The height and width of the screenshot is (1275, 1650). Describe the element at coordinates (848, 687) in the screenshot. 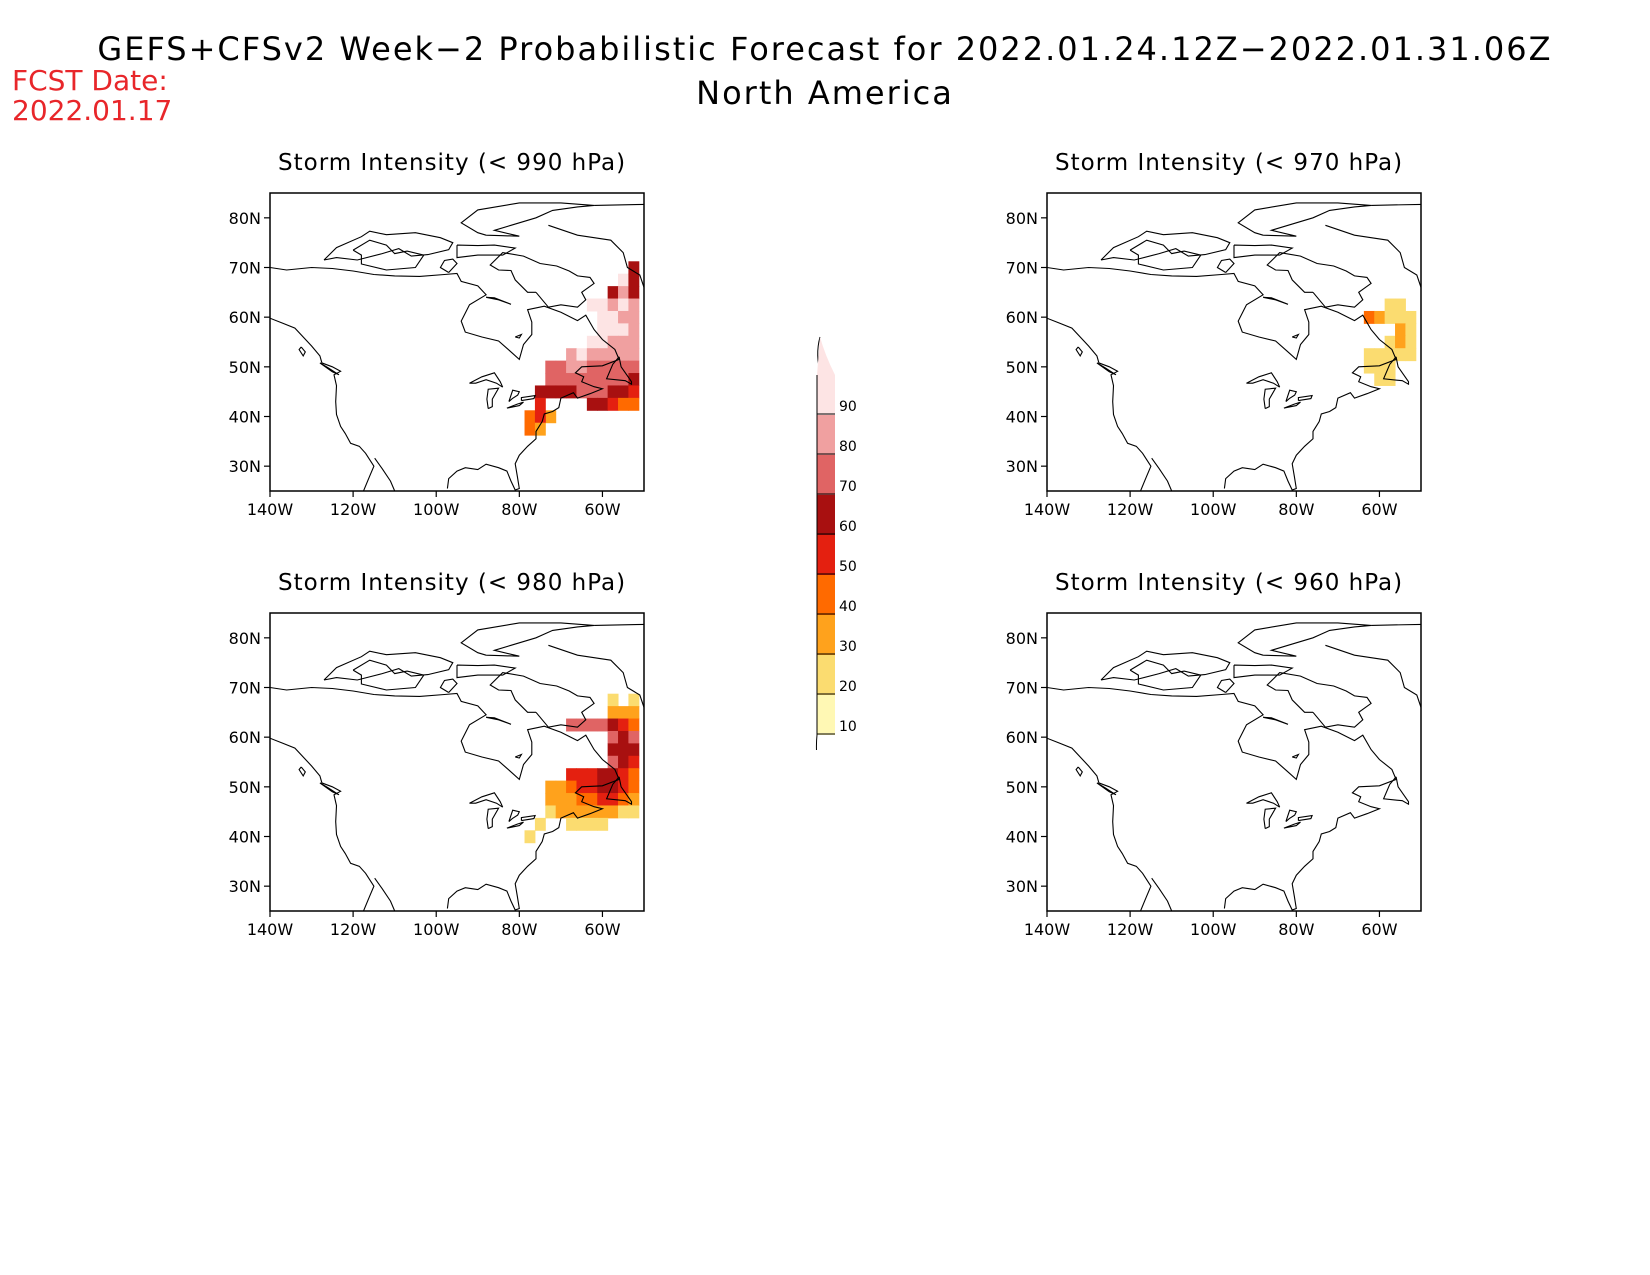

I see `colorbar-label: 20` at that location.